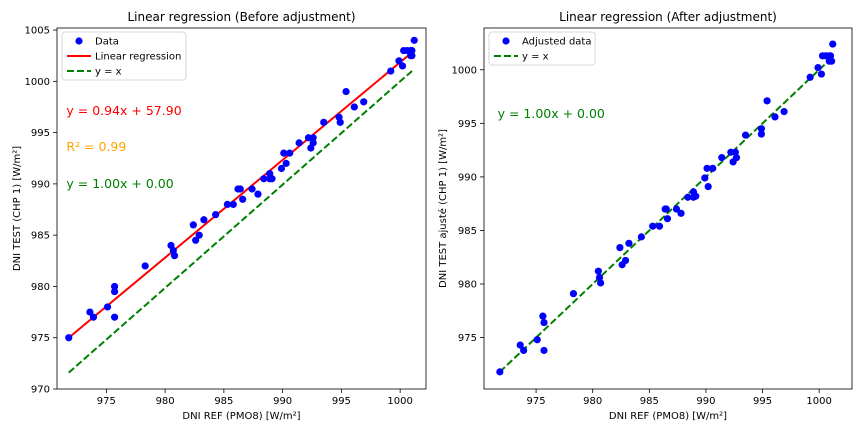 The width and height of the screenshot is (864, 432). I want to click on legend-label-identity: y = x, so click(535, 57).